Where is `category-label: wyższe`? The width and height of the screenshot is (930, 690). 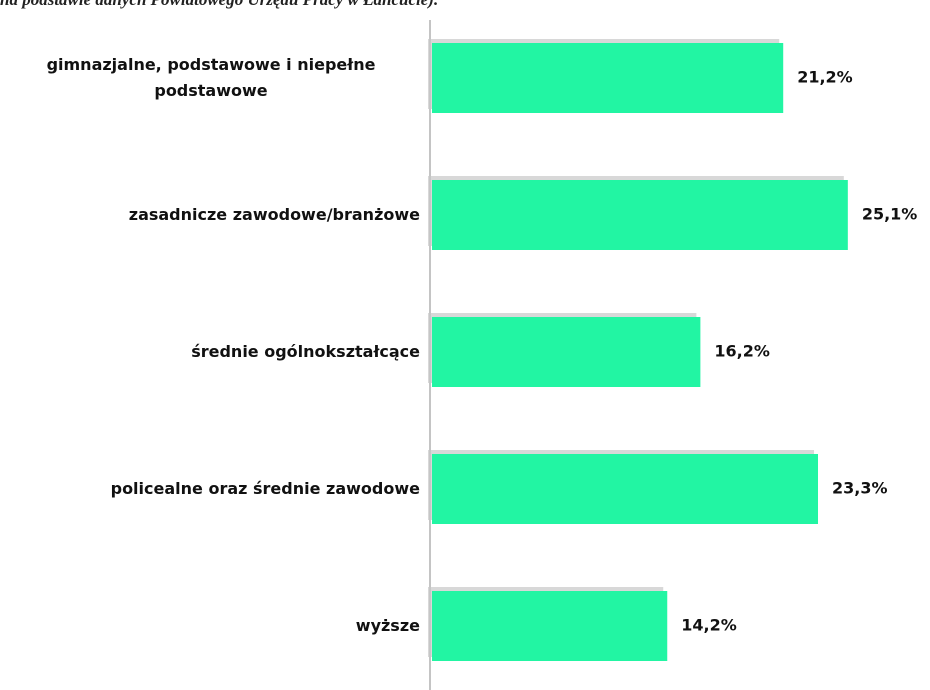 category-label: wyższe is located at coordinates (387, 625).